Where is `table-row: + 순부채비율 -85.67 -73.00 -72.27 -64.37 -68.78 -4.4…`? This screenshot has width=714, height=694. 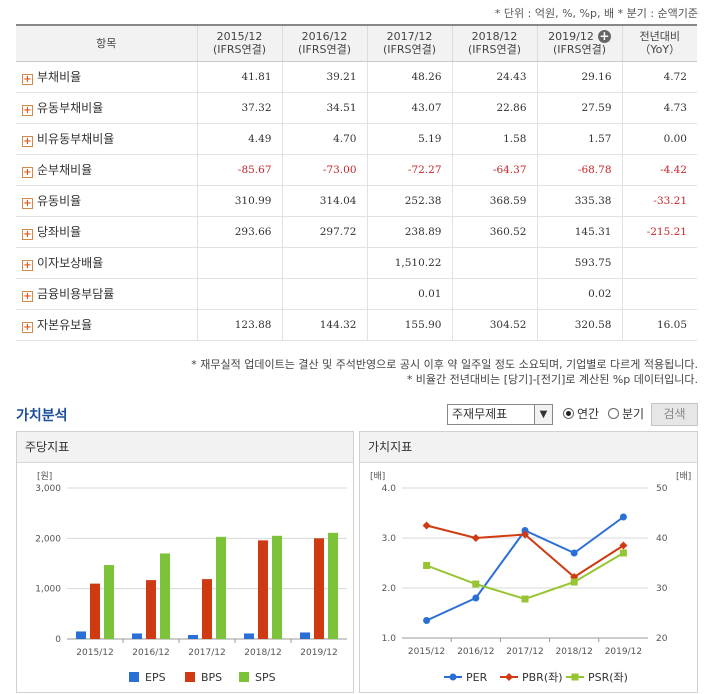 table-row: + 순부채비율 -85.67 -73.00 -72.27 -64.37 -68.78 -4.4… is located at coordinates (356, 170).